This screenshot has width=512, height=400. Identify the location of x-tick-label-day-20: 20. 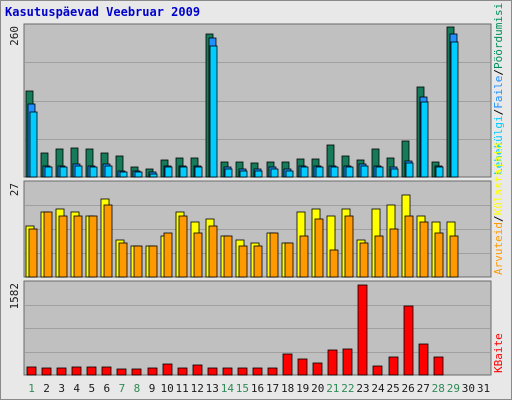
(317, 388).